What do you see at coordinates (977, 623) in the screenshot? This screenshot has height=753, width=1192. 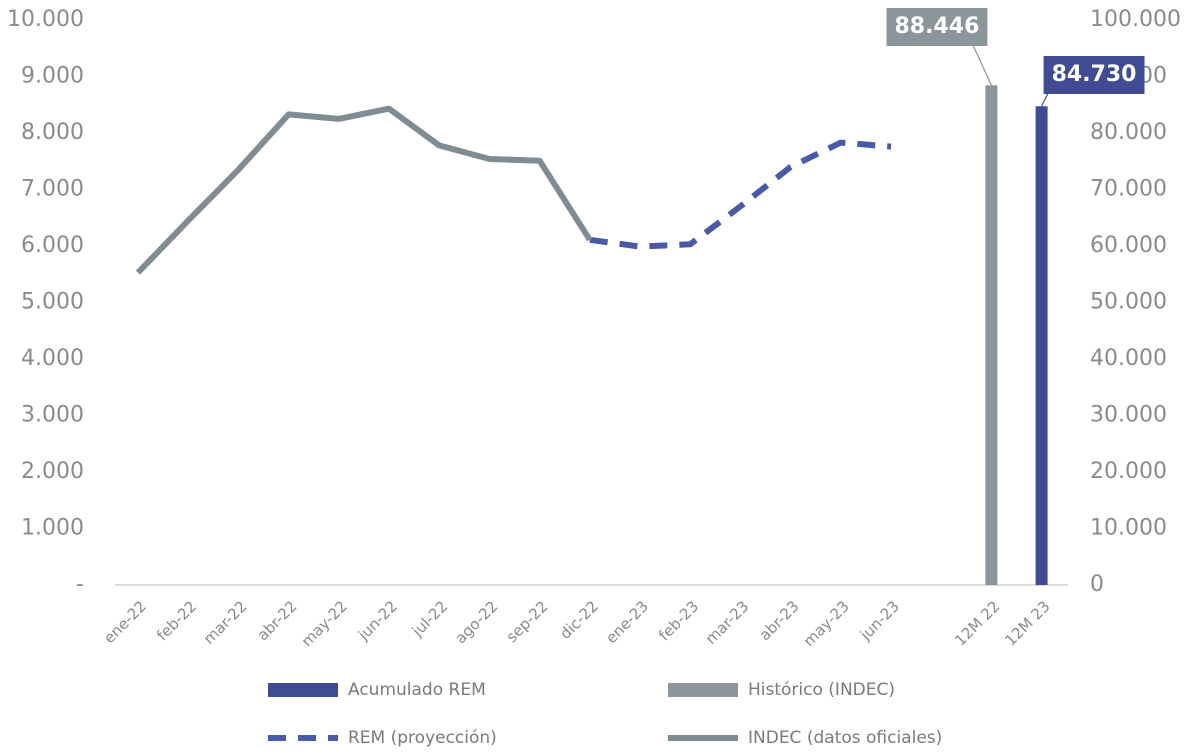 I see `x-tick-label: 12M 22` at bounding box center [977, 623].